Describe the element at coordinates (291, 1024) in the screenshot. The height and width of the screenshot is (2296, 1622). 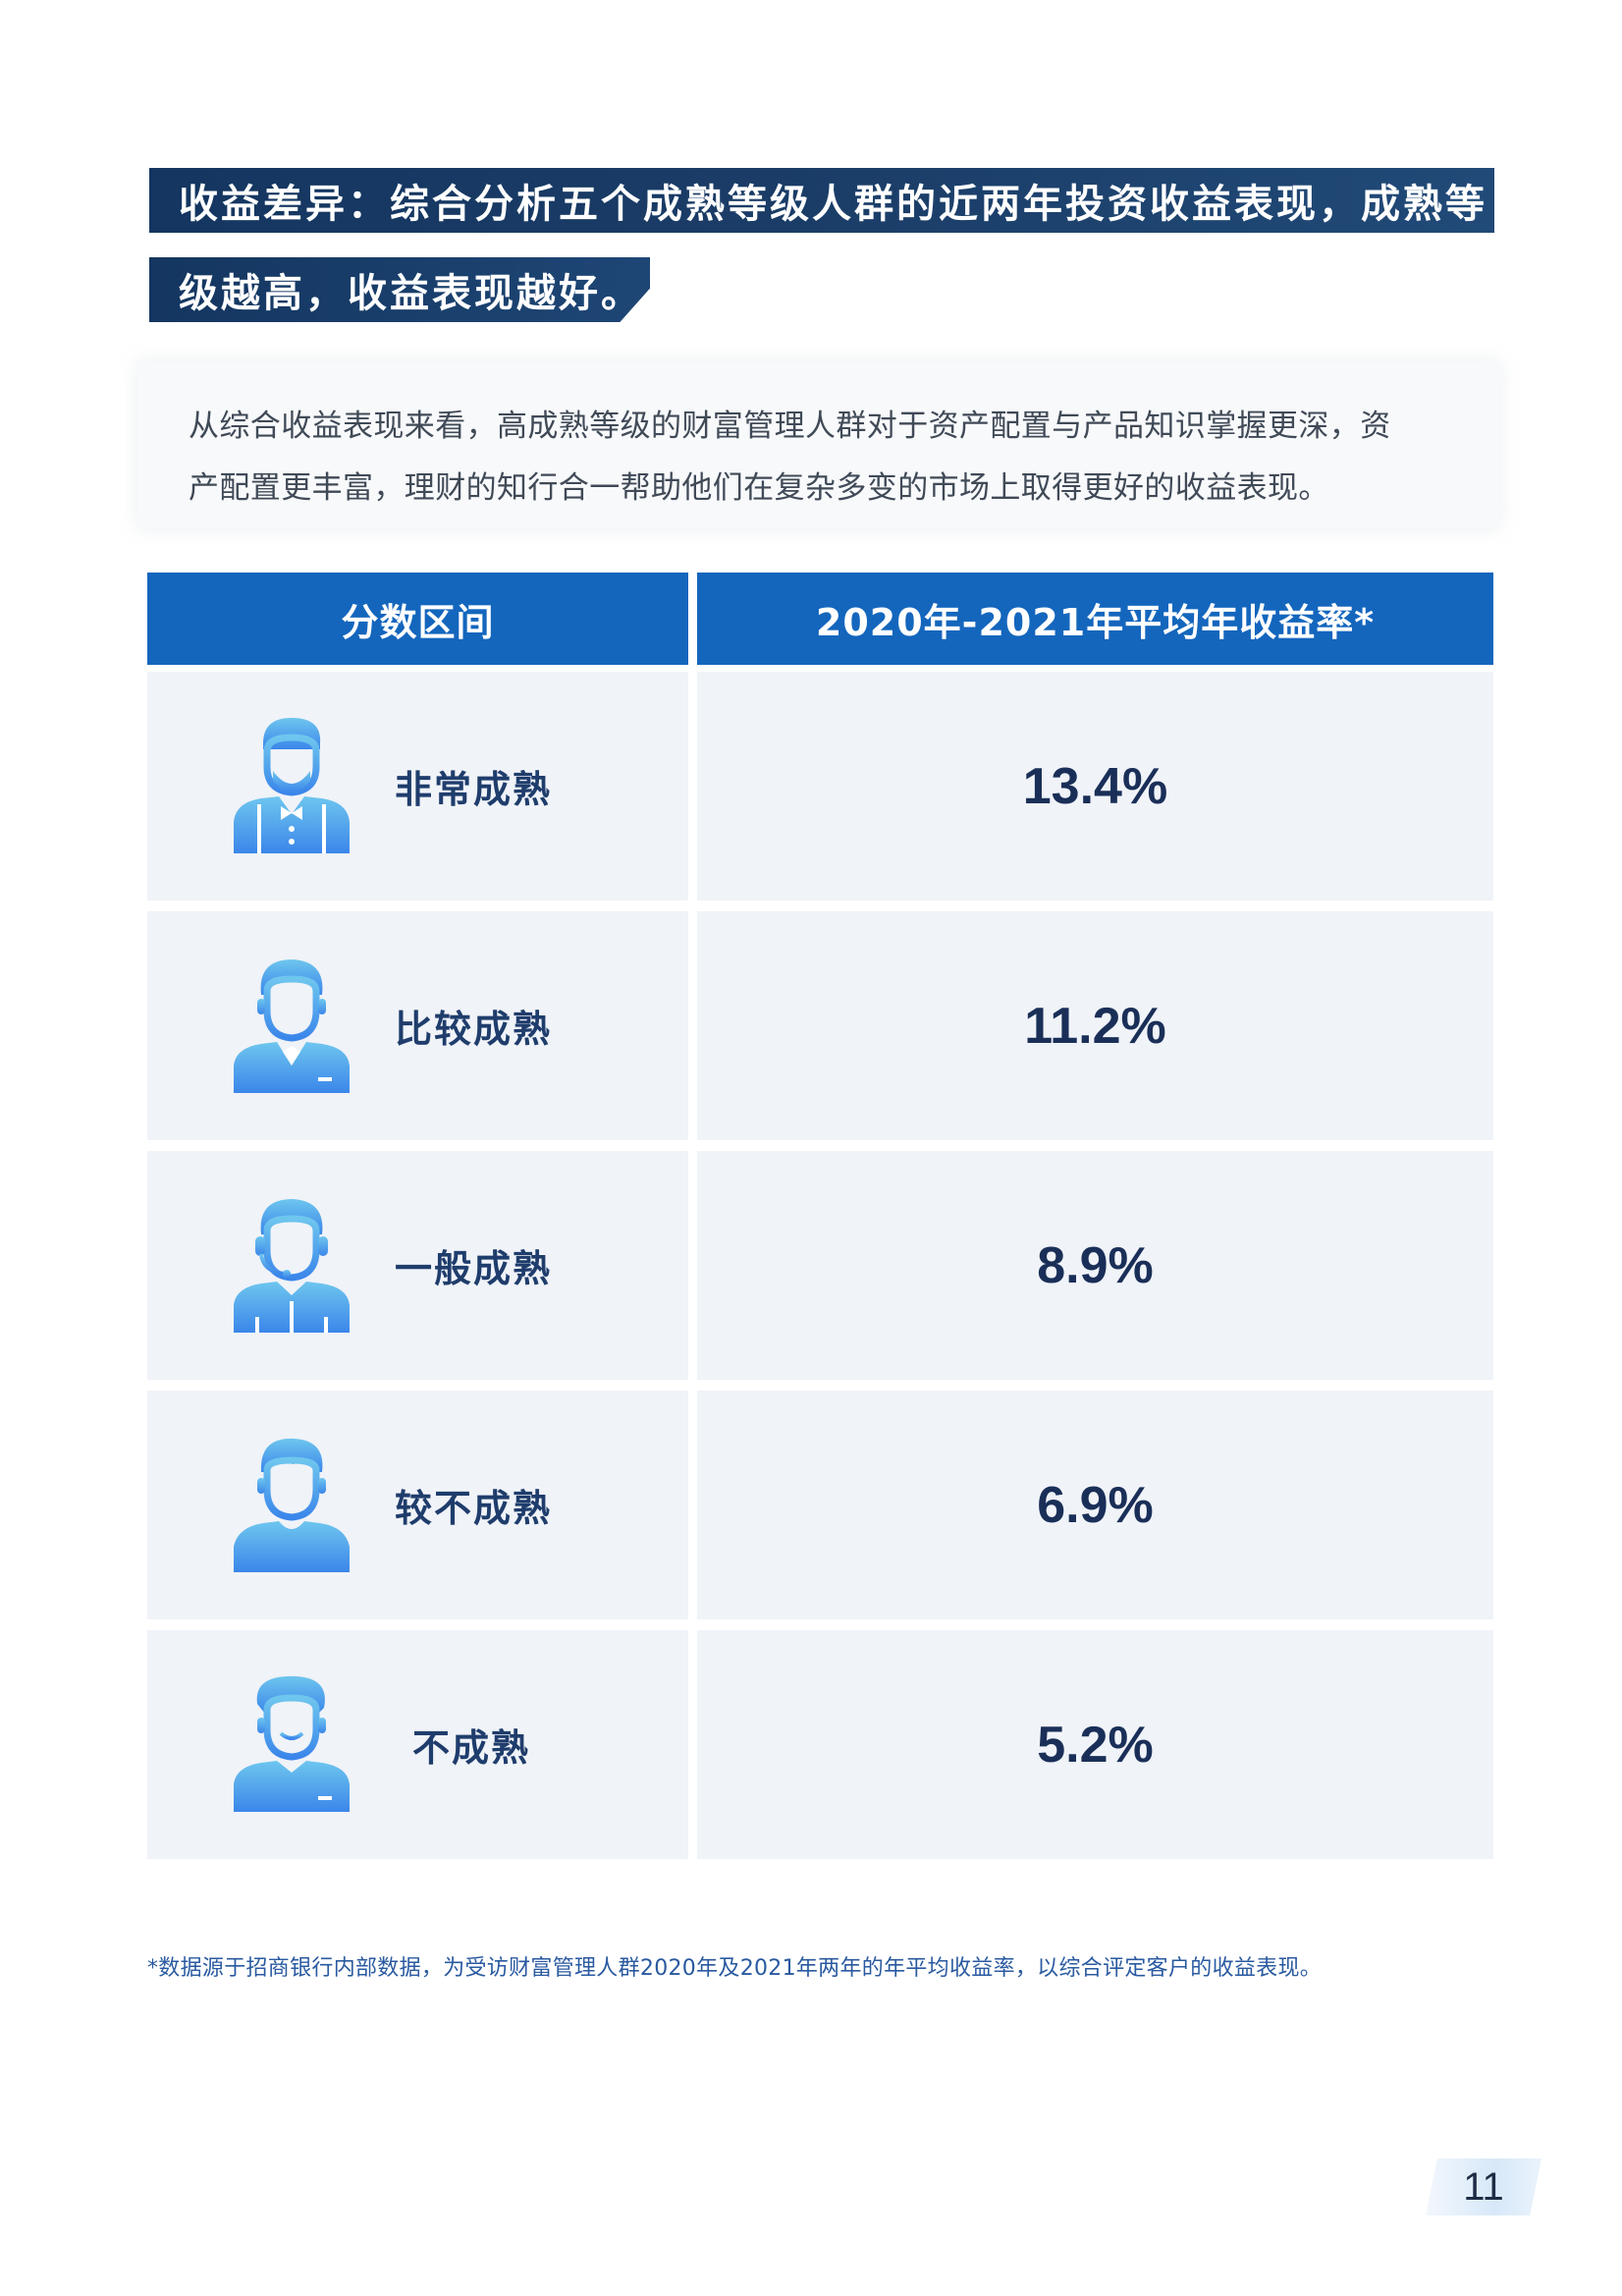
I see `suit-person-icon` at that location.